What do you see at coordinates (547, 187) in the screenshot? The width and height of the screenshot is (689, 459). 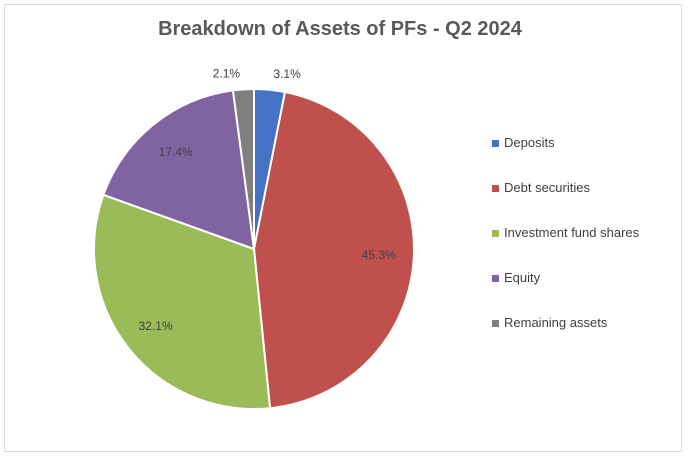 I see `legend-label-debt-securities: Debt securities` at bounding box center [547, 187].